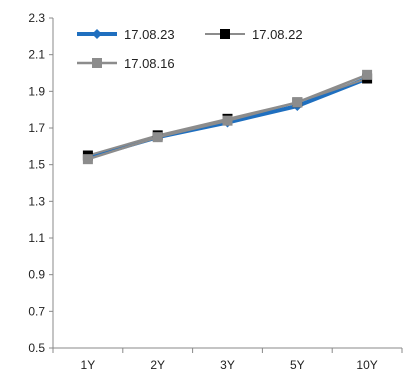 The width and height of the screenshot is (406, 381). What do you see at coordinates (88, 365) in the screenshot?
I see `x-tick-label: 1Y` at bounding box center [88, 365].